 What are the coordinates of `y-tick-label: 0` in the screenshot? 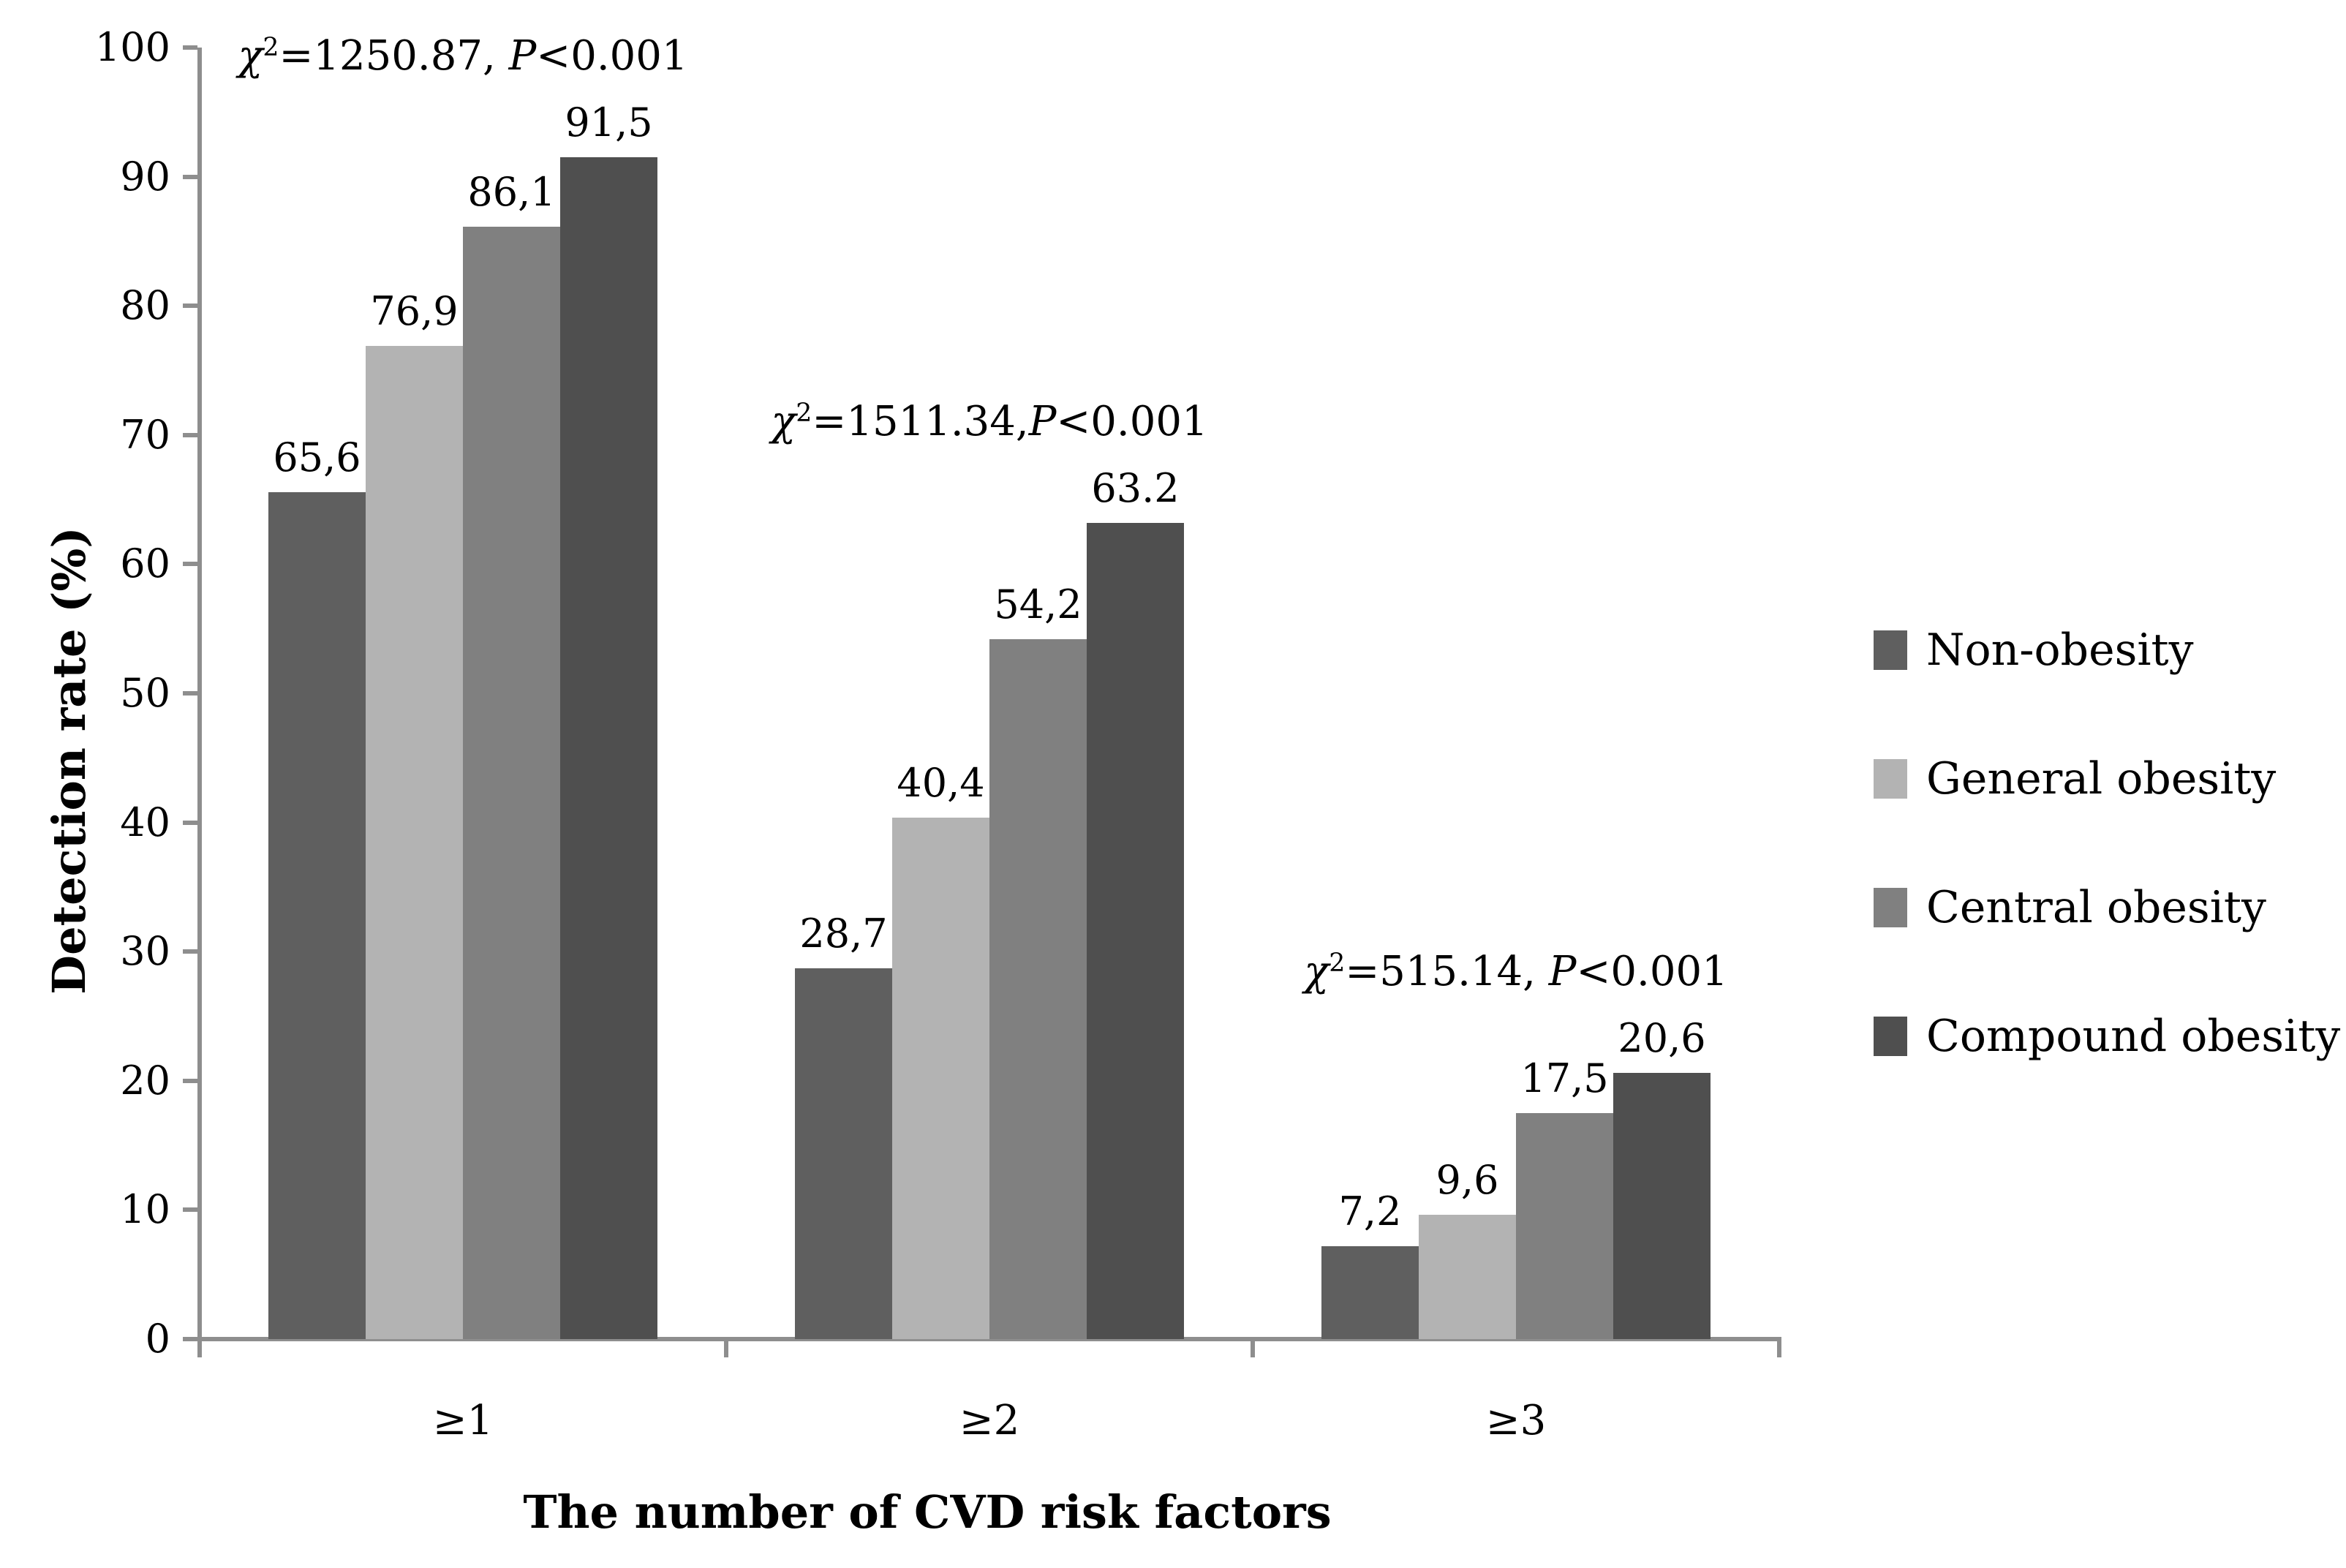 It's located at (157, 1339).